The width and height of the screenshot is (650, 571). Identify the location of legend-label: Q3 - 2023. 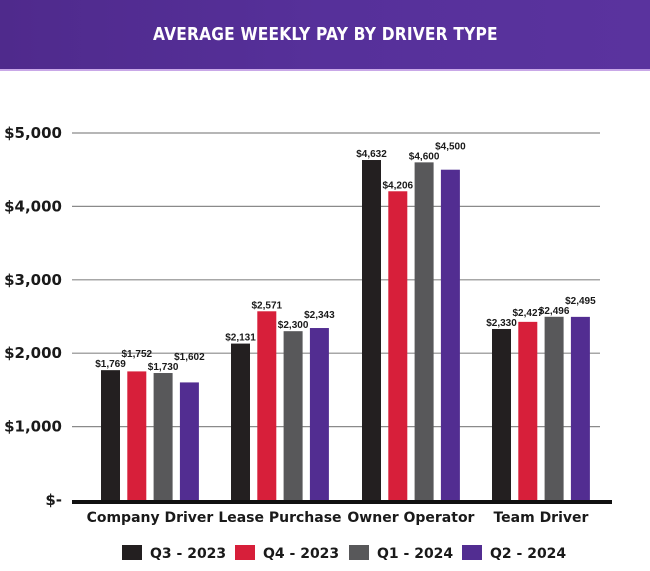
(188, 554).